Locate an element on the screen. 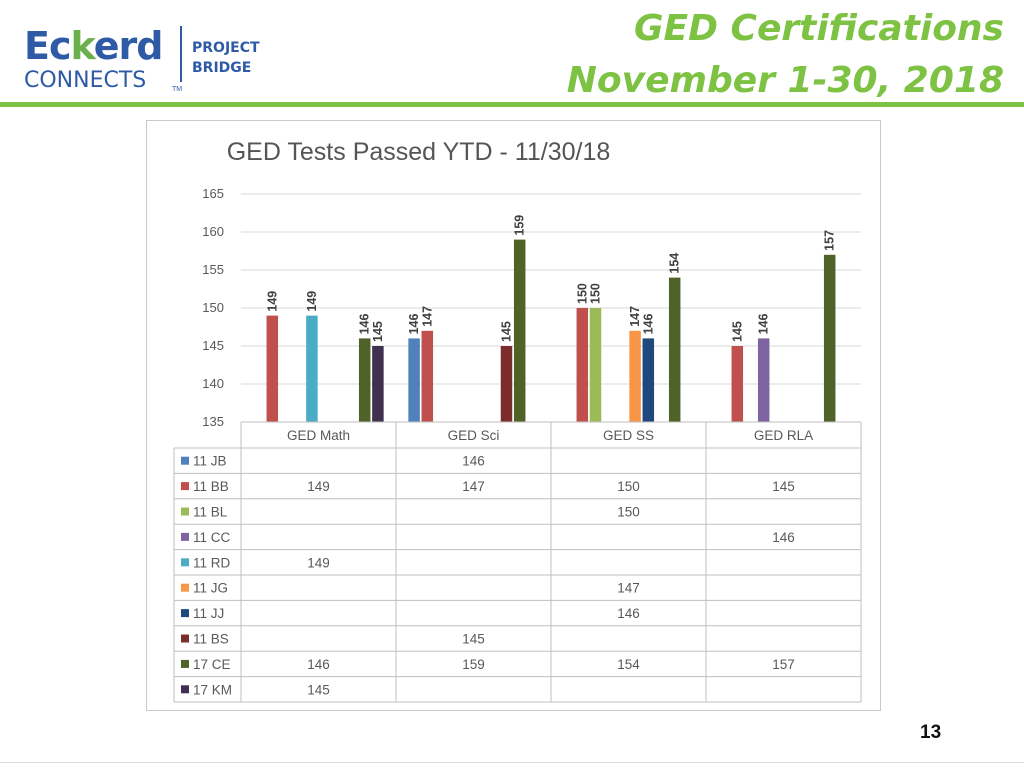 The height and width of the screenshot is (768, 1024). category-label: GED Math is located at coordinates (318, 435).